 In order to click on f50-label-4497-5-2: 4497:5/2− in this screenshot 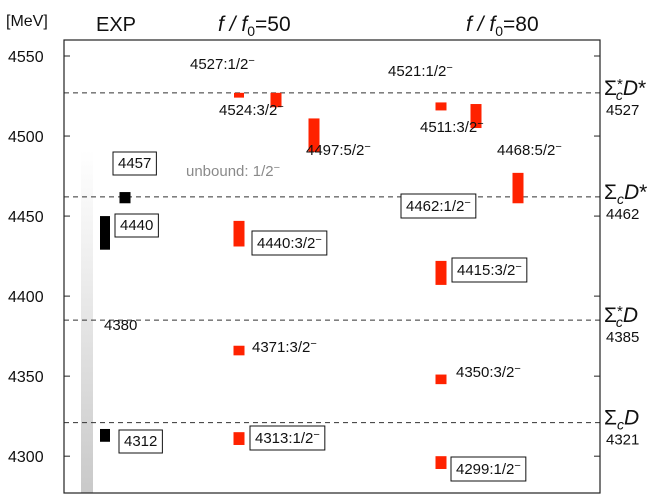, I will do `click(338, 150)`.